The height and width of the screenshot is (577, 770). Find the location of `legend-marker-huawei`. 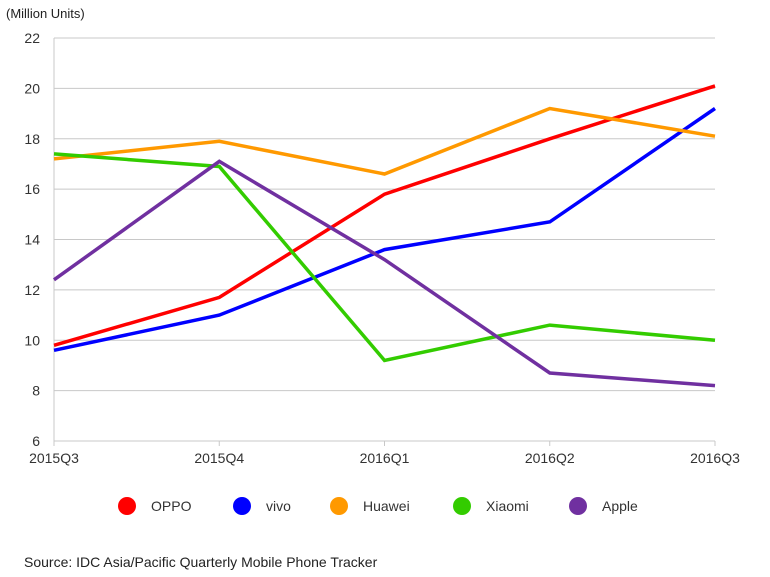

legend-marker-huawei is located at coordinates (339, 506).